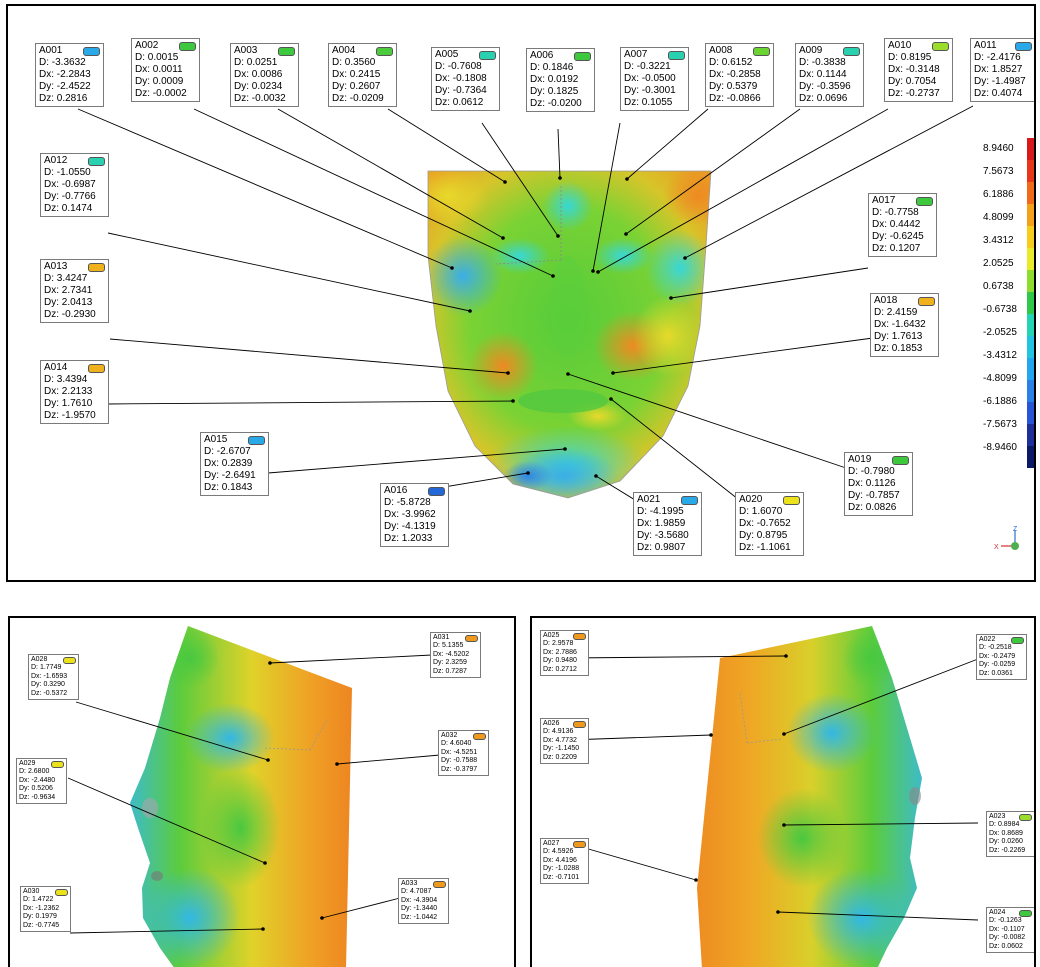 Image resolution: width=1040 pixels, height=967 pixels. What do you see at coordinates (998, 240) in the screenshot?
I see `legend-label: 3.4312` at bounding box center [998, 240].